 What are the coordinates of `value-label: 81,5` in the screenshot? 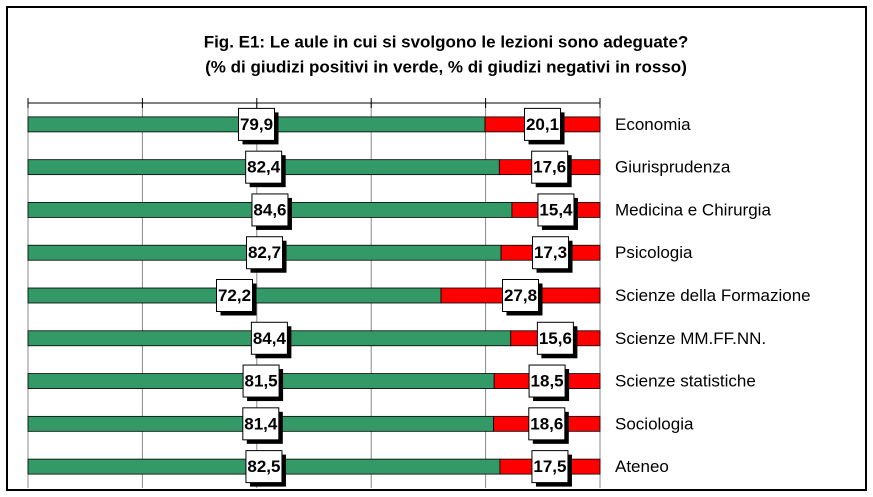 It's located at (261, 381).